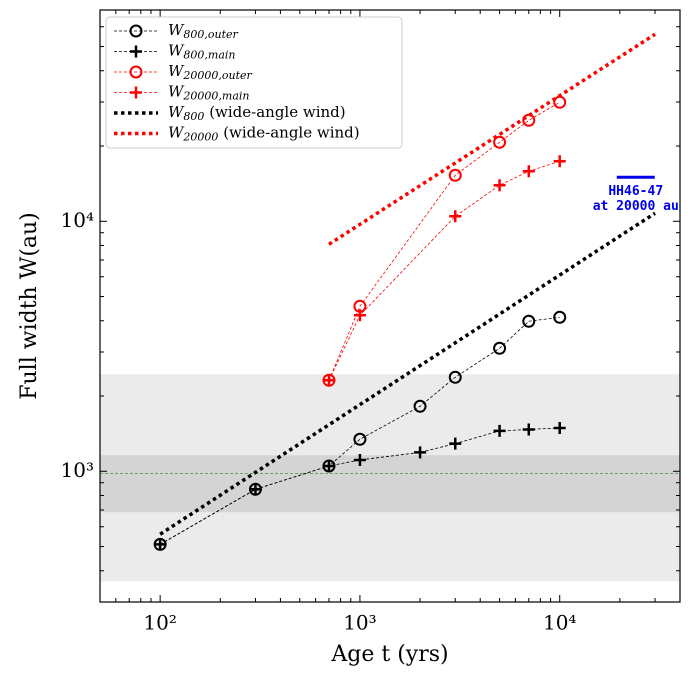  I want to click on legend-entry: W800 (wide-angle wind), so click(230, 113).